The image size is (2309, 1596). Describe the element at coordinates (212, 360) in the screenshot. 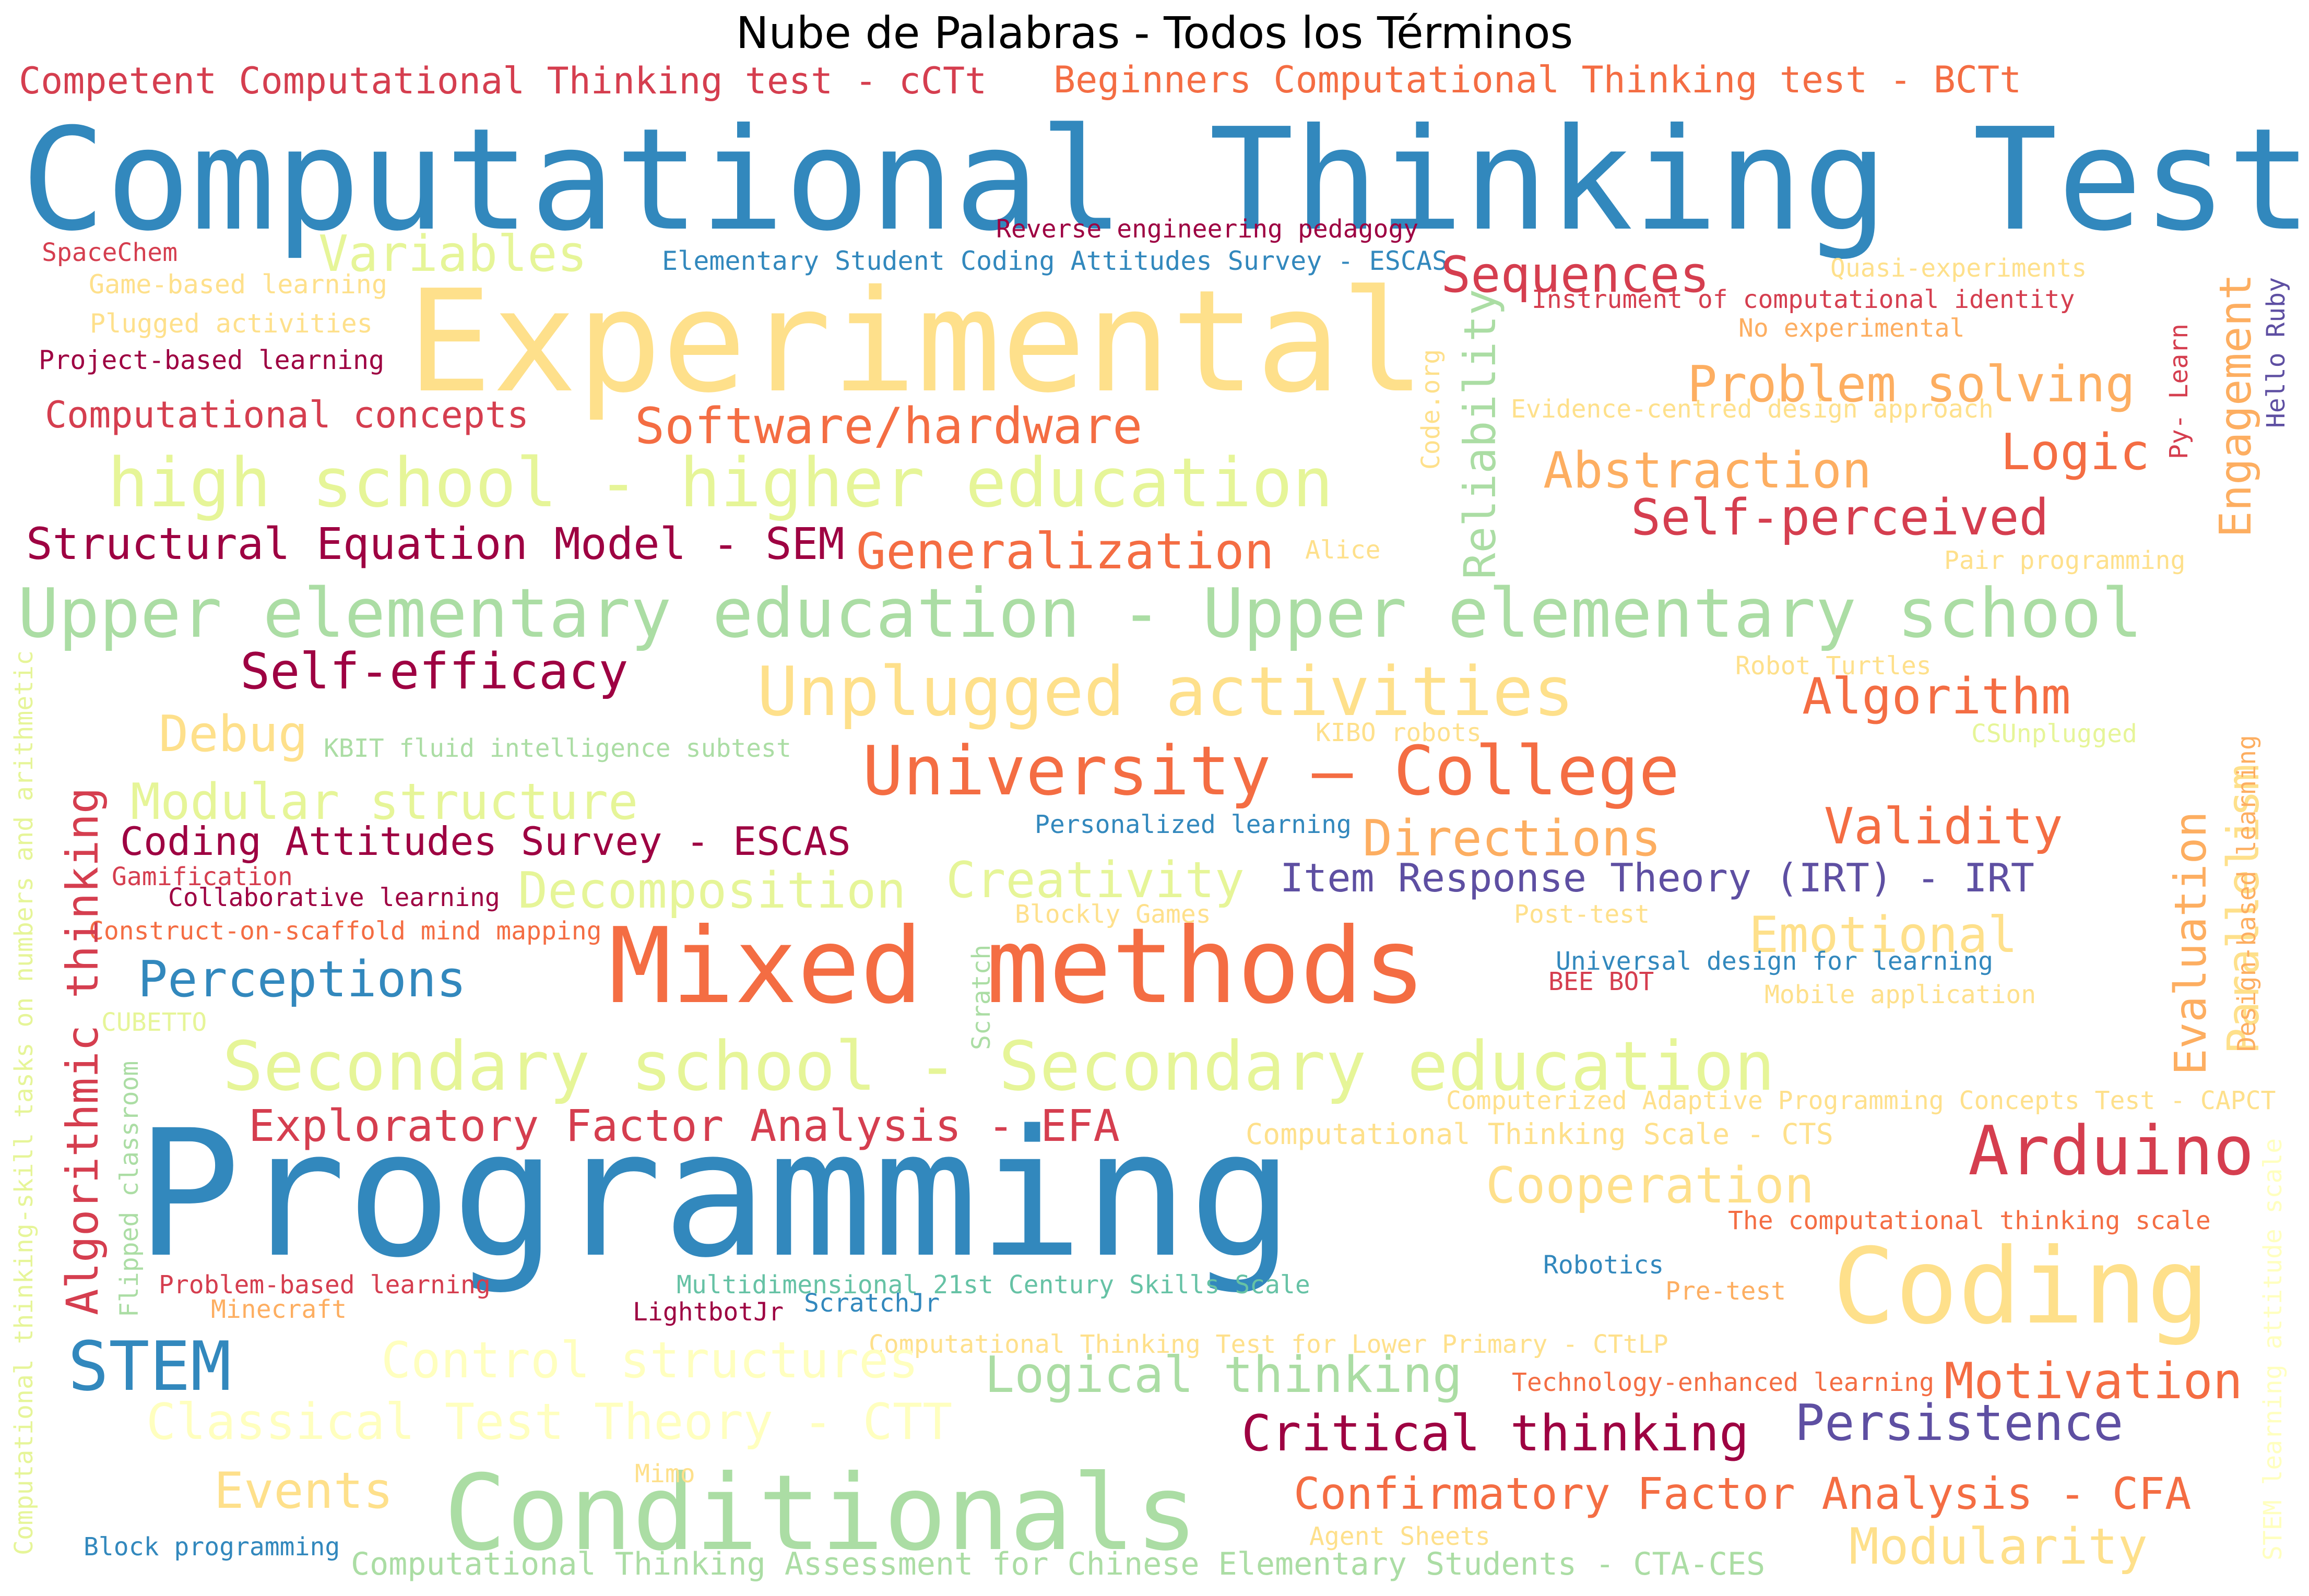

I see `cloud-word: Project-based learning` at that location.